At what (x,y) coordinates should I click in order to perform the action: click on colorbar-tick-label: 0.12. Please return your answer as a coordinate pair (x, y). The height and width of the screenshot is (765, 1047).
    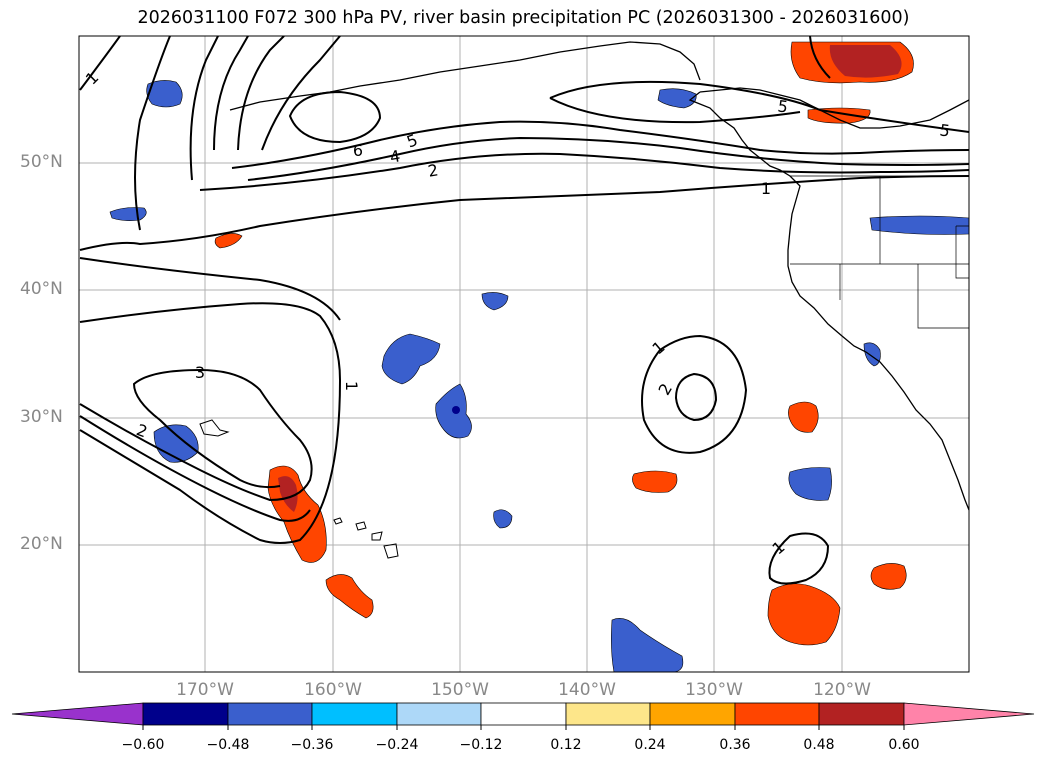
    Looking at the image, I should click on (566, 745).